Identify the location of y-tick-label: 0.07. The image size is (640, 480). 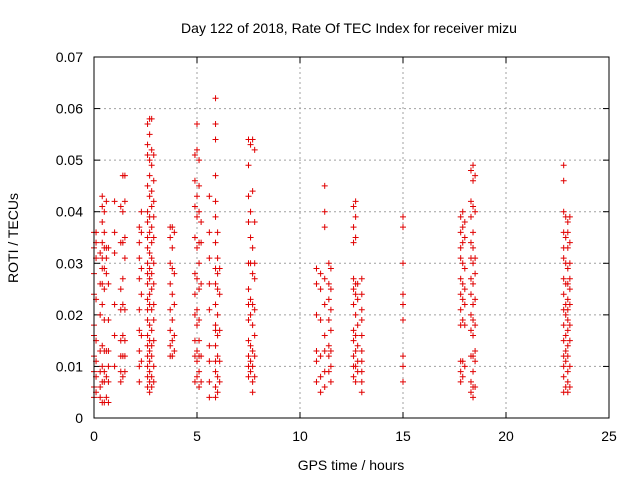
(69, 57).